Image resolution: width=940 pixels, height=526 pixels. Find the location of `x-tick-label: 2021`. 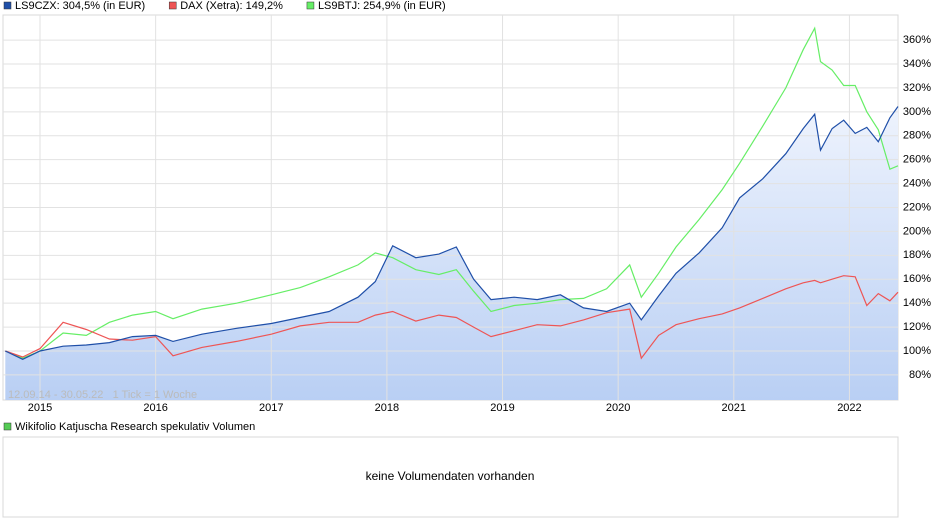

x-tick-label: 2021 is located at coordinates (734, 408).